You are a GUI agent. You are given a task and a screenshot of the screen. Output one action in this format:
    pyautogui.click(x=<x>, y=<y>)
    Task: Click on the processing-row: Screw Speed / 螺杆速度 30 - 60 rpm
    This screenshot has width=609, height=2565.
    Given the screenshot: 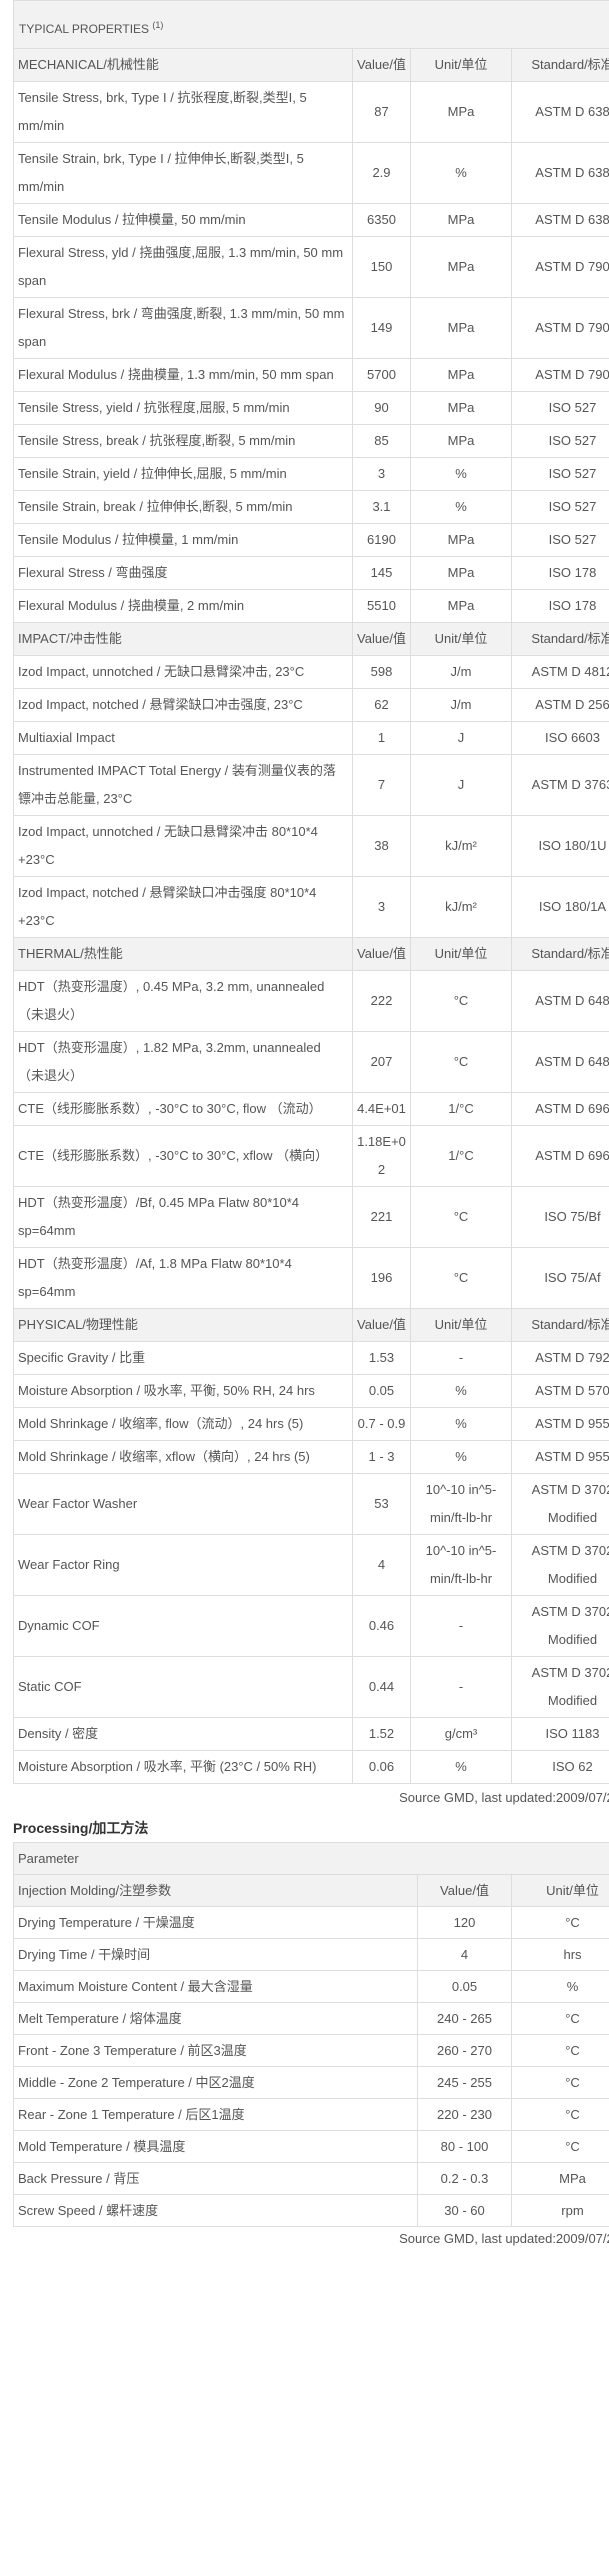 What is the action you would take?
    pyautogui.click(x=311, y=2210)
    